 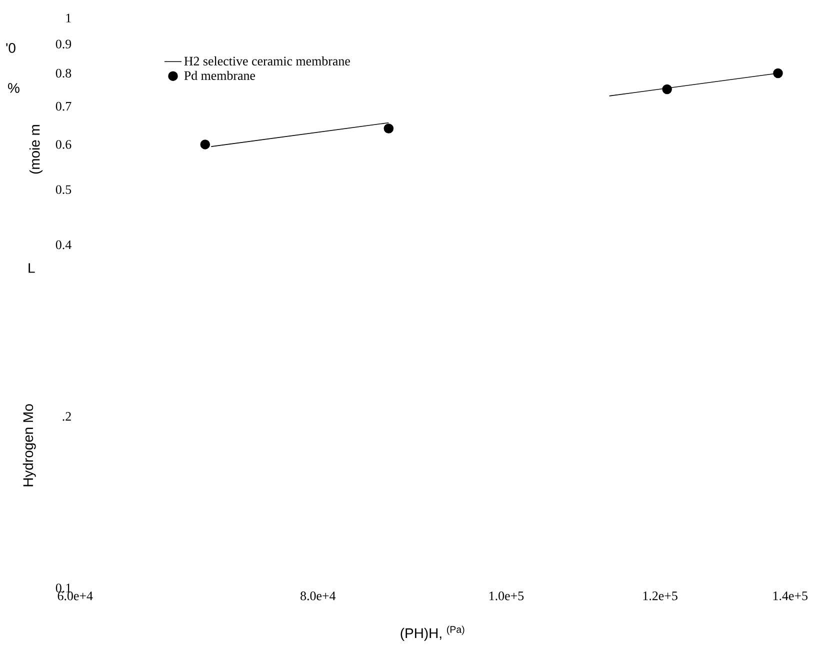 I want to click on x-tick-label: 6.0e+4, so click(x=75, y=596).